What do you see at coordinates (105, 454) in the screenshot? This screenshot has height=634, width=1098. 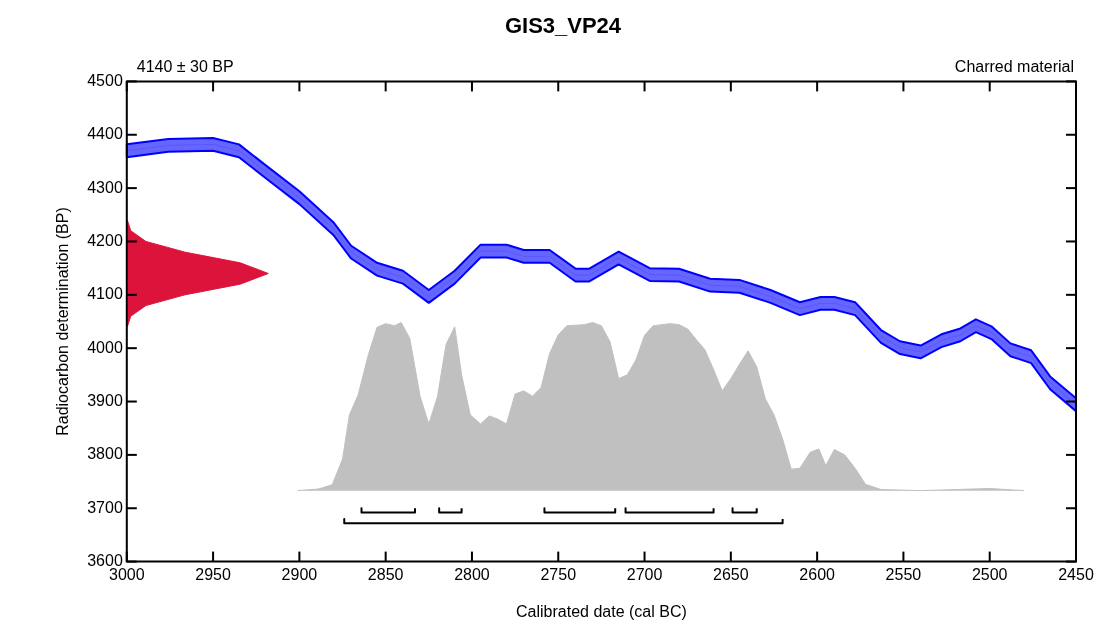 I see `y-tick-label: 3800` at bounding box center [105, 454].